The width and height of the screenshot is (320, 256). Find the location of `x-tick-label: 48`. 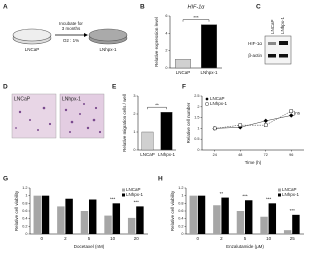

x-tick-label: 48 is located at coordinates (240, 155).